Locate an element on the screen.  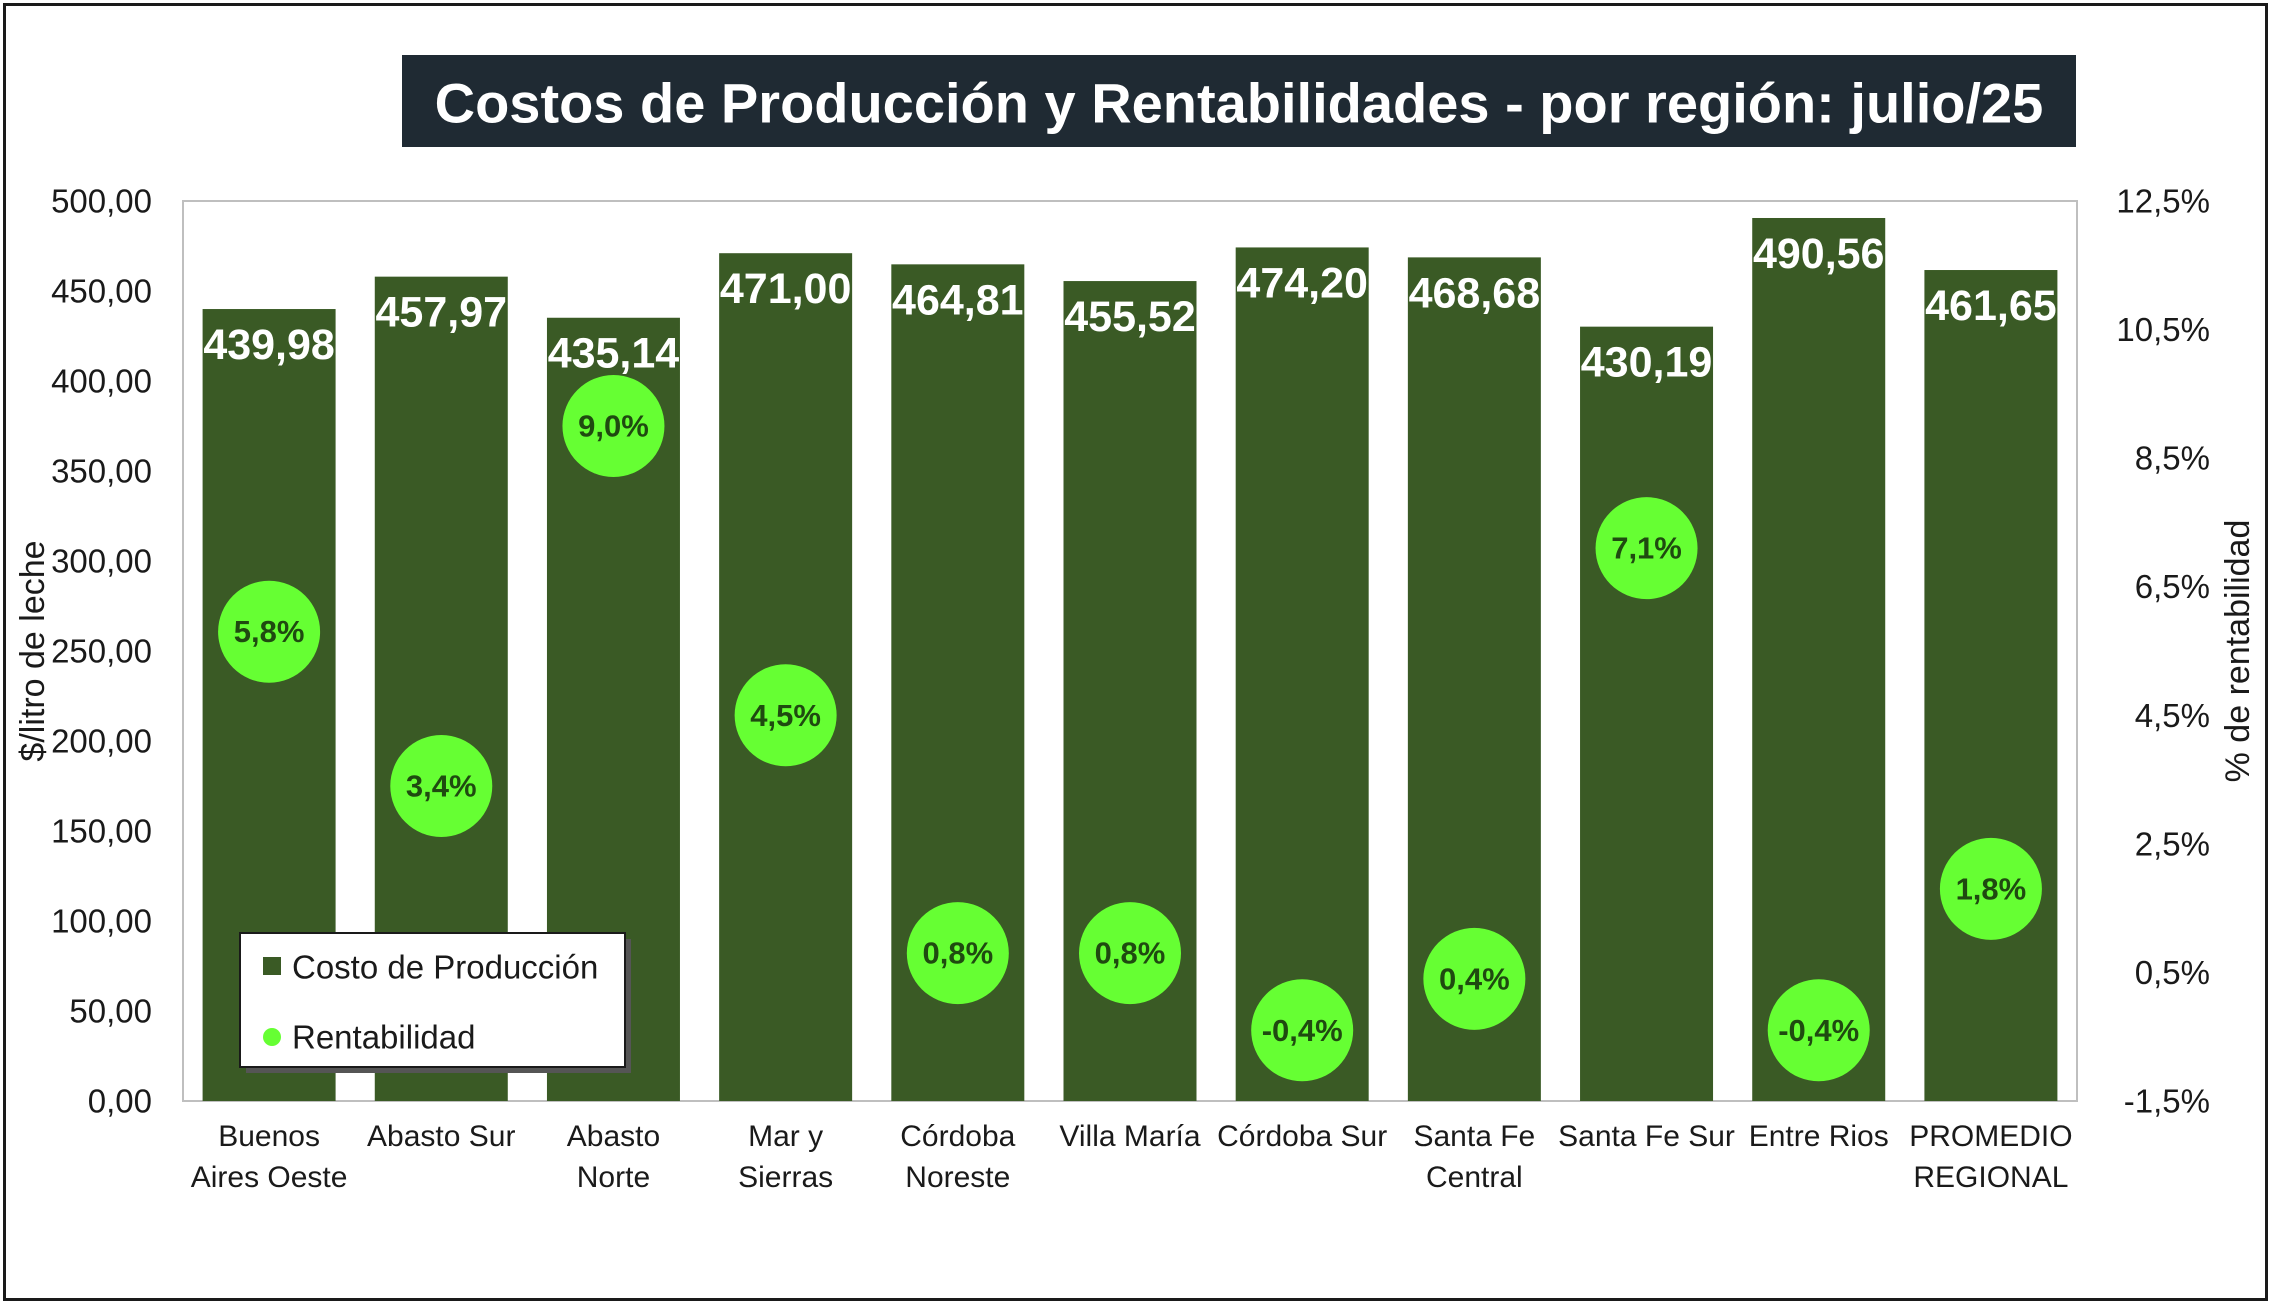
y-tick-label: 150,00 is located at coordinates (101, 831).